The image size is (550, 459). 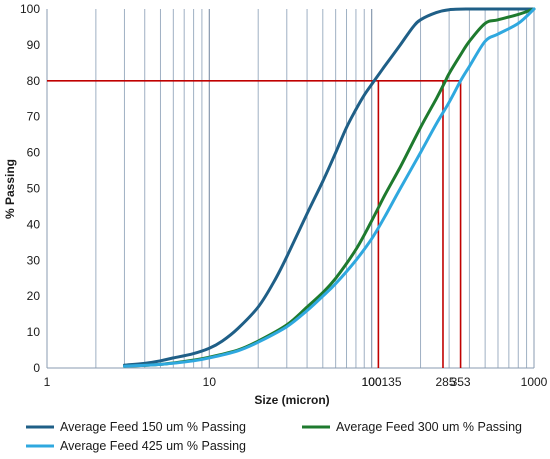 What do you see at coordinates (153, 427) in the screenshot?
I see `legend-entry: Average Feed 150 um % Passing` at bounding box center [153, 427].